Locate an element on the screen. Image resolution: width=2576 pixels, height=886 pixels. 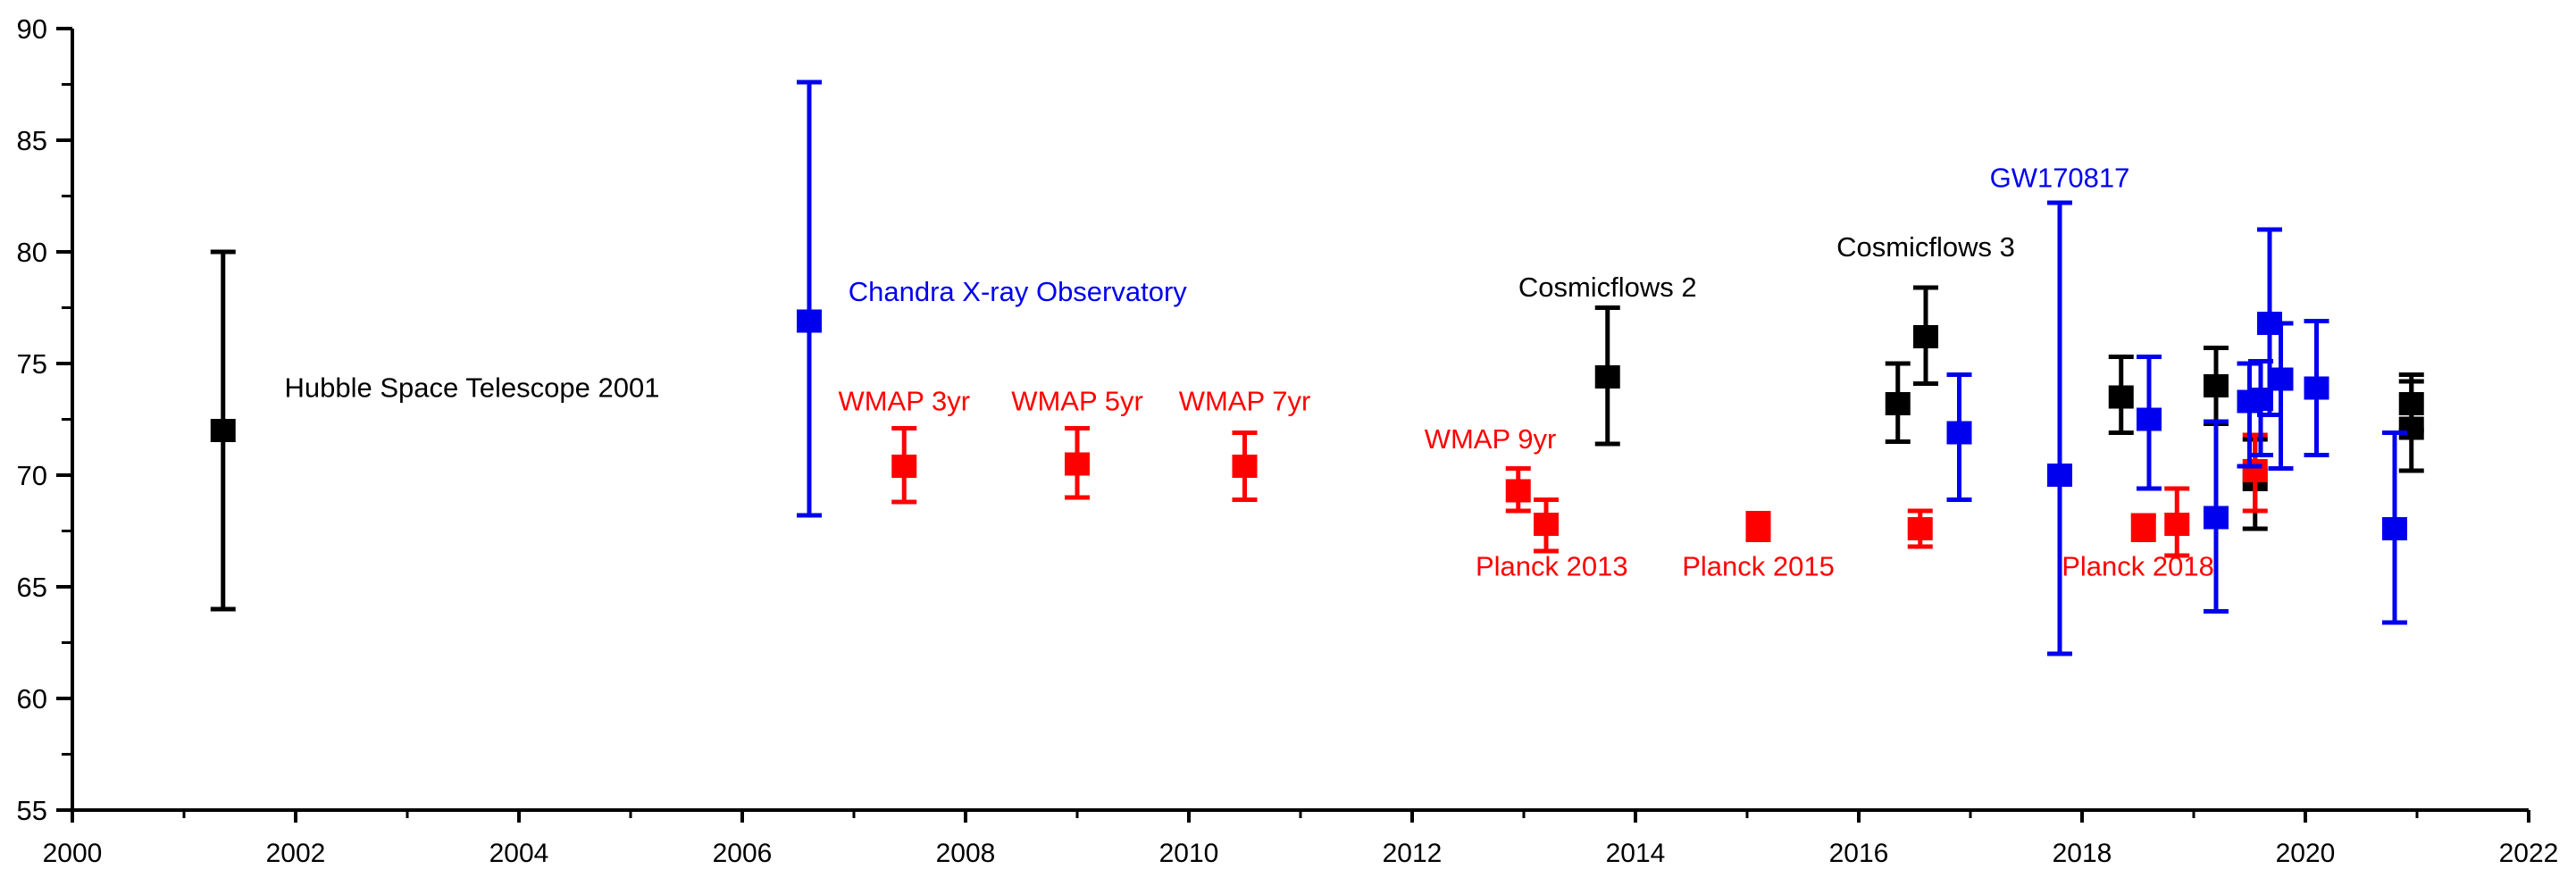
data-point-chandra2006 is located at coordinates (810, 298).